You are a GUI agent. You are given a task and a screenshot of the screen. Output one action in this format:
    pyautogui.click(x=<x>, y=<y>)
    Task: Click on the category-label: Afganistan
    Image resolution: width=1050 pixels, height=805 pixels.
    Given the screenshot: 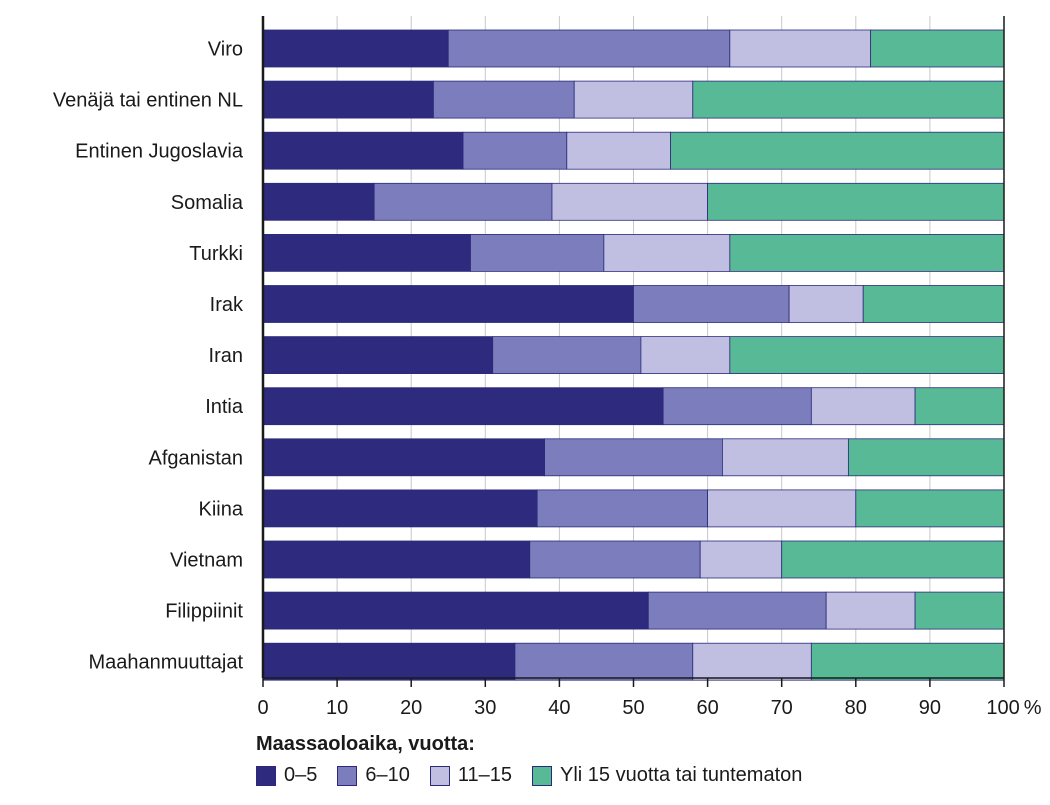 What is the action you would take?
    pyautogui.click(x=195, y=458)
    